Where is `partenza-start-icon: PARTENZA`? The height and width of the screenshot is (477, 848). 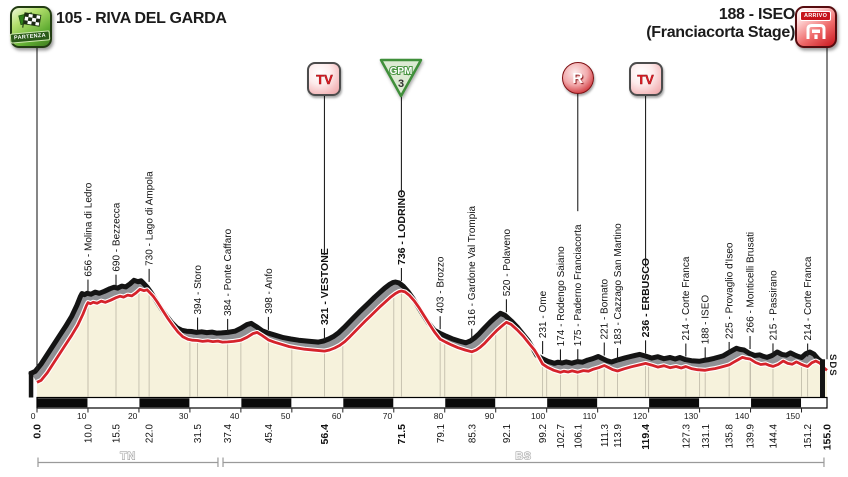 partenza-start-icon: PARTENZA is located at coordinates (30, 27).